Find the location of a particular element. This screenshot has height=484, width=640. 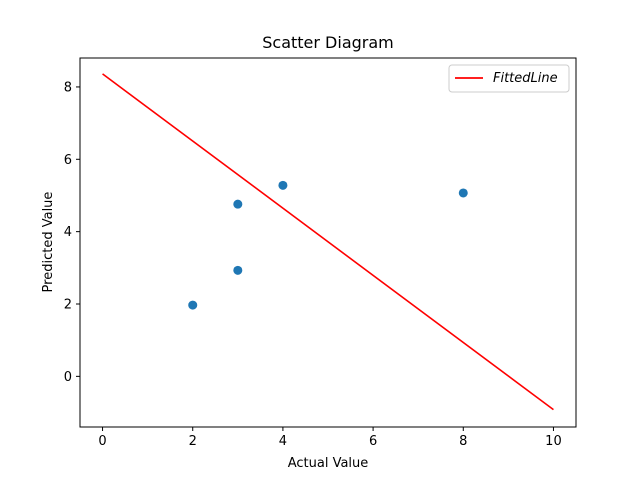

x-axis-label: Actual Value is located at coordinates (328, 463).